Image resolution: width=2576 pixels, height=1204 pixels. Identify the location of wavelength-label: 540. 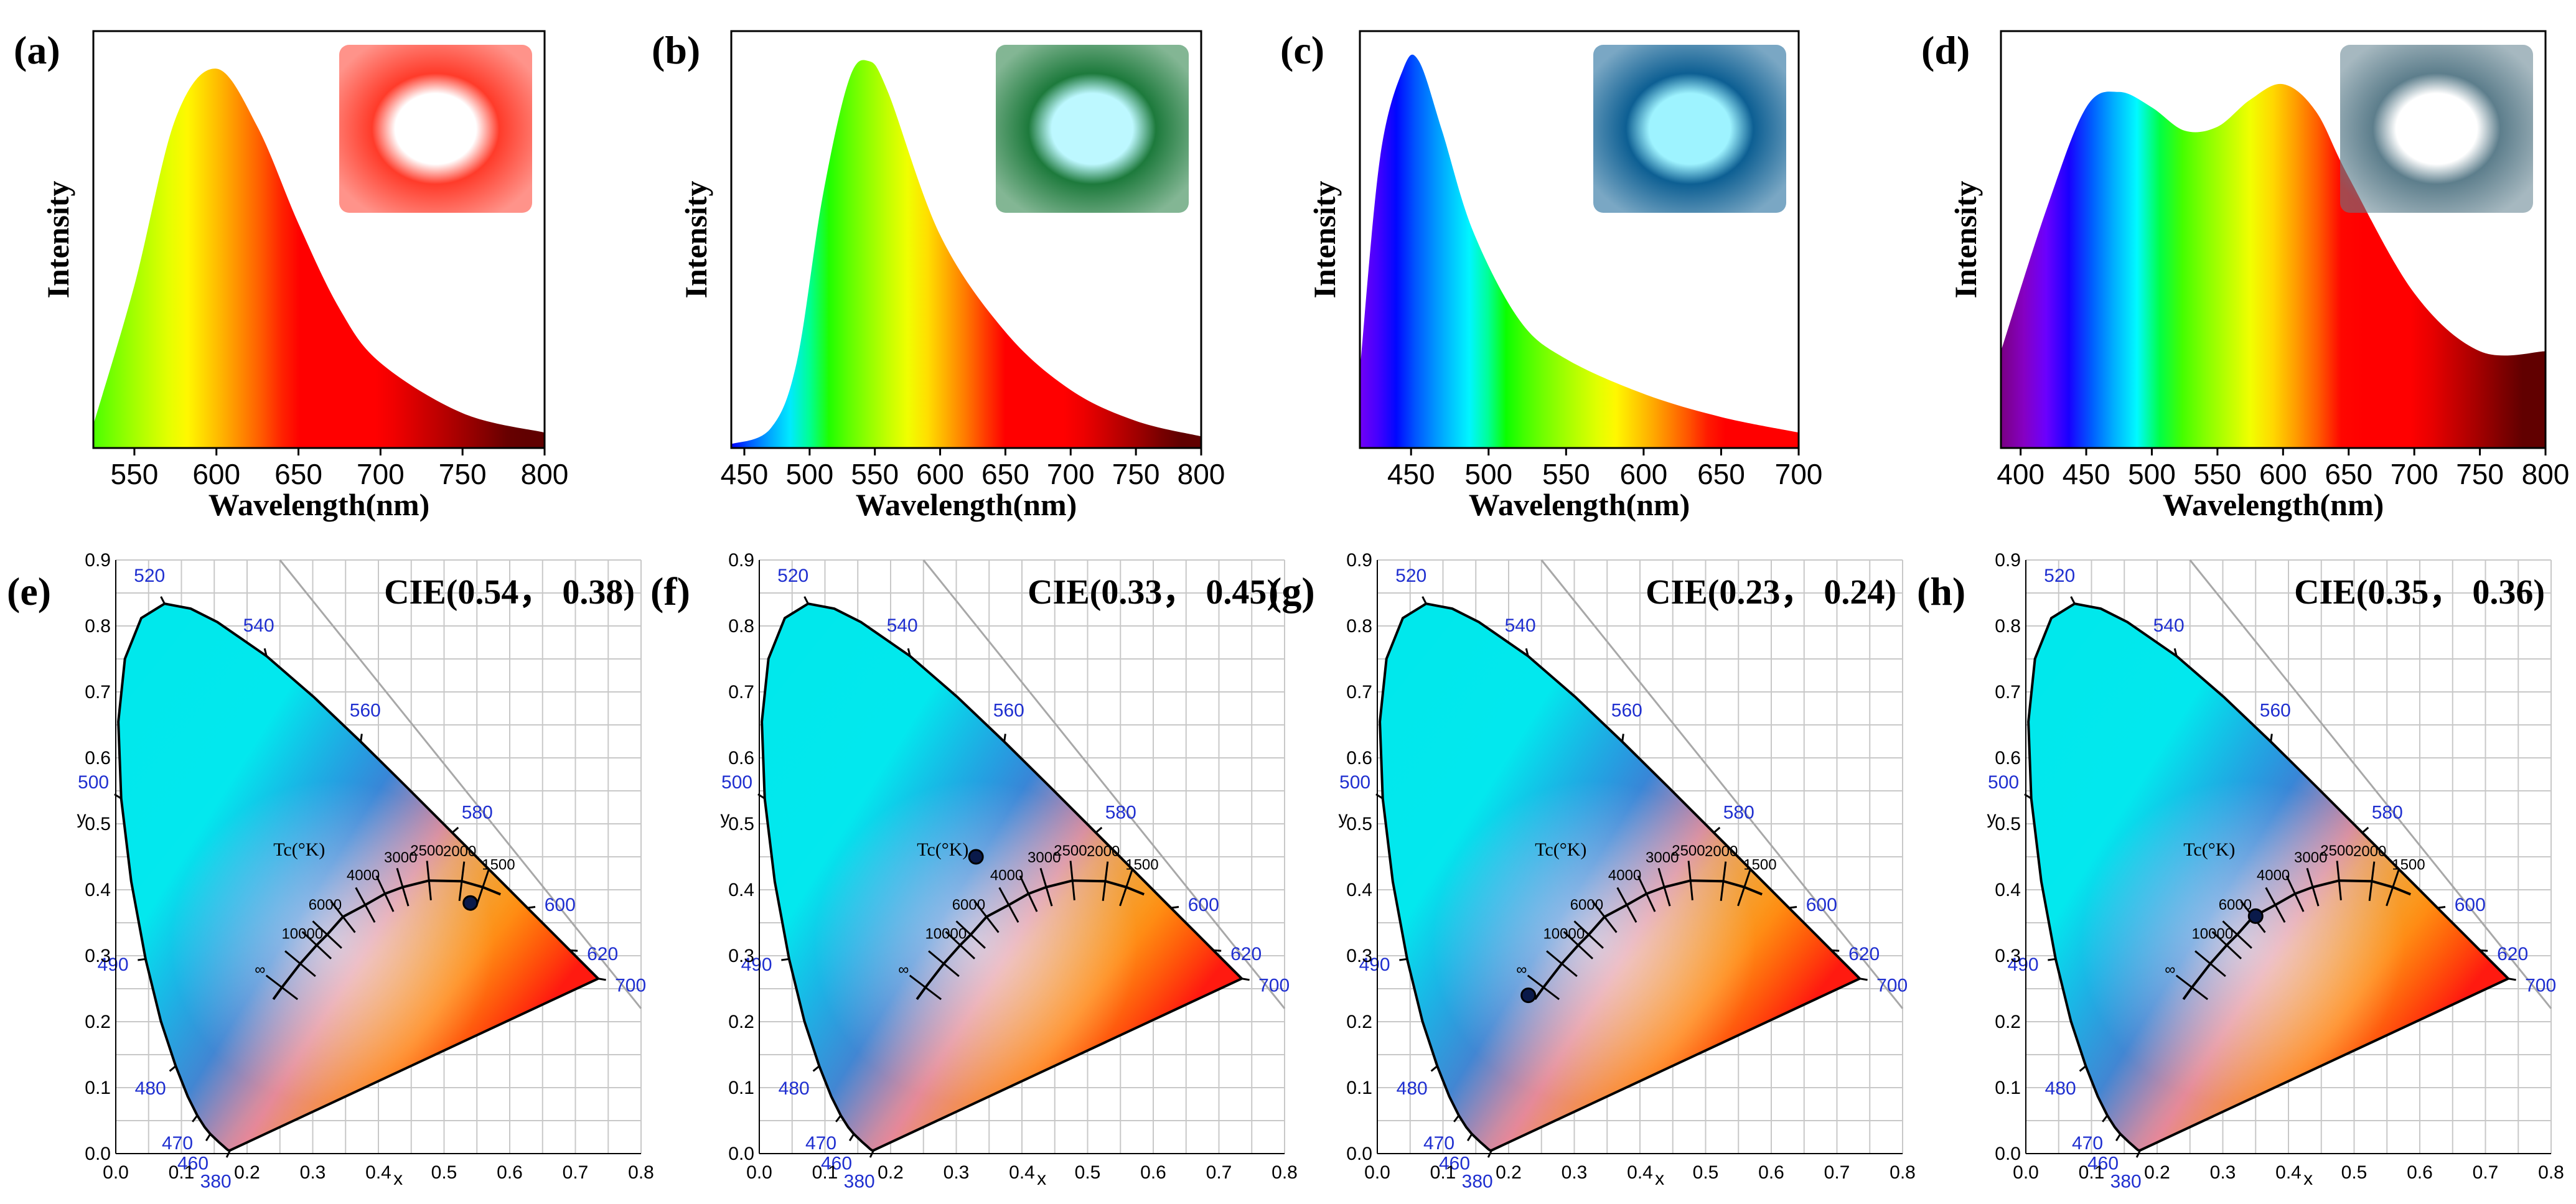
(902, 626).